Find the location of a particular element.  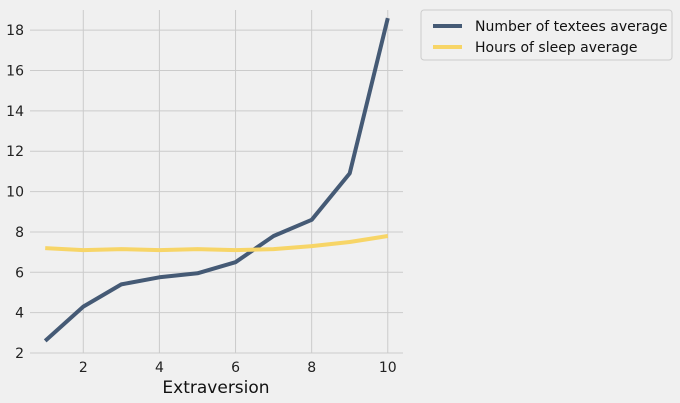

y-tick-label: 18 is located at coordinates (15, 31).